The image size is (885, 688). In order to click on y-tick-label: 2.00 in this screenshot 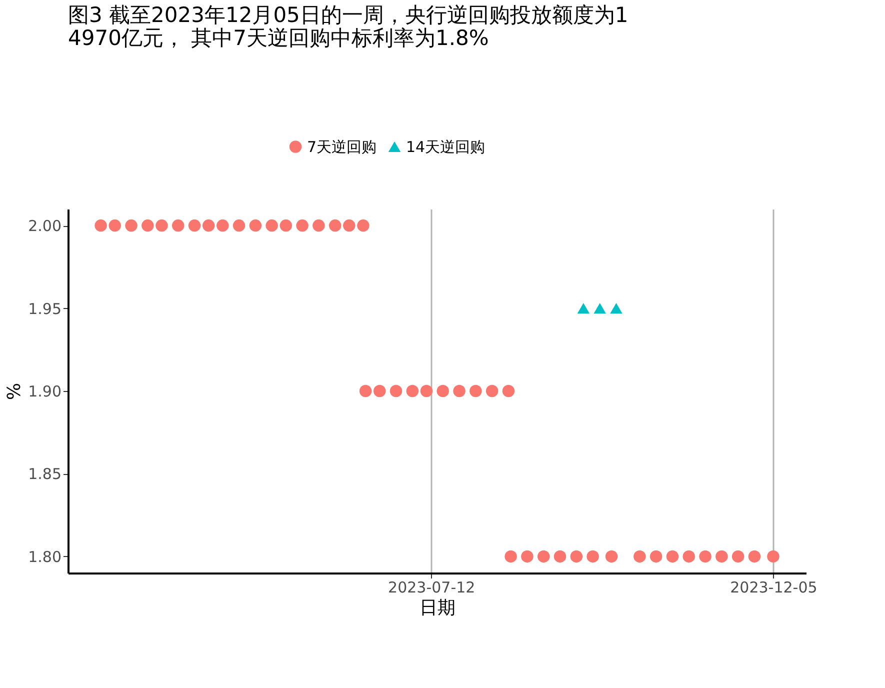, I will do `click(45, 226)`.